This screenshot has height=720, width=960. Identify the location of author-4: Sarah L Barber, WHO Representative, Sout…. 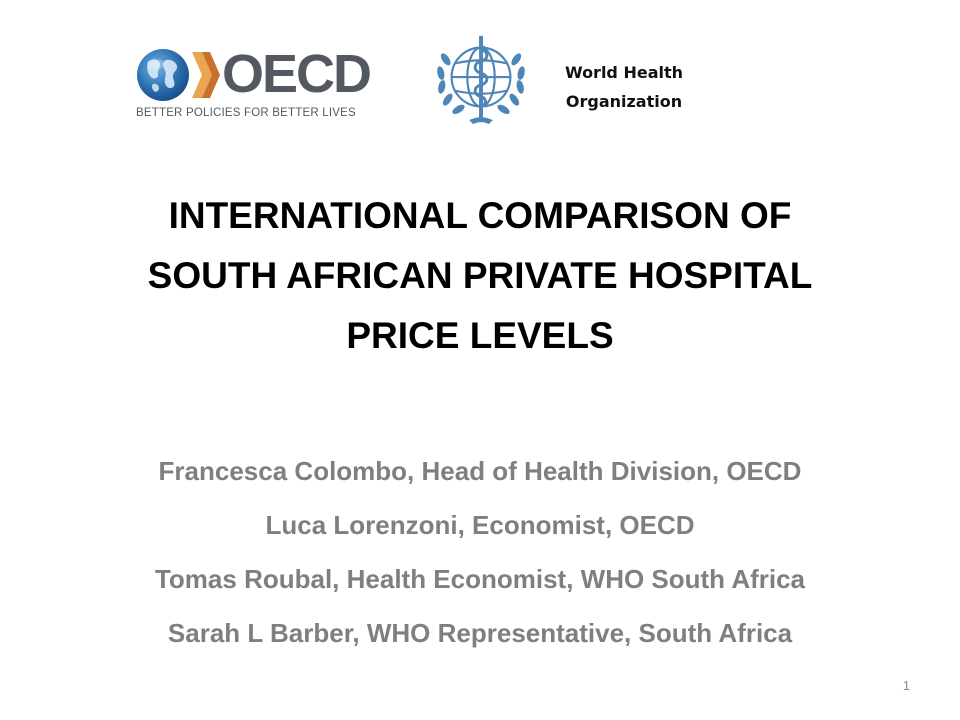
(480, 633).